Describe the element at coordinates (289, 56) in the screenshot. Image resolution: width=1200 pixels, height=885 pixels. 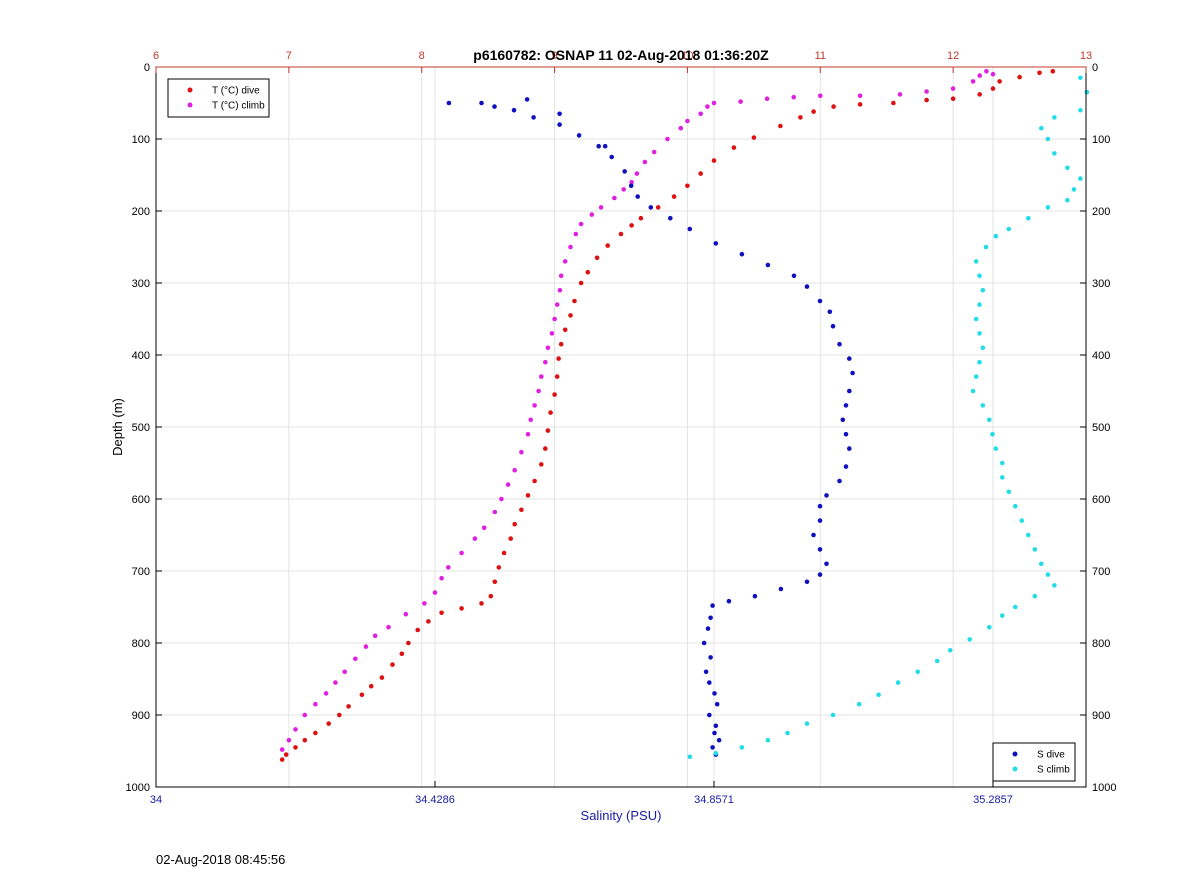
I see `x-top-tick-label: 7` at that location.